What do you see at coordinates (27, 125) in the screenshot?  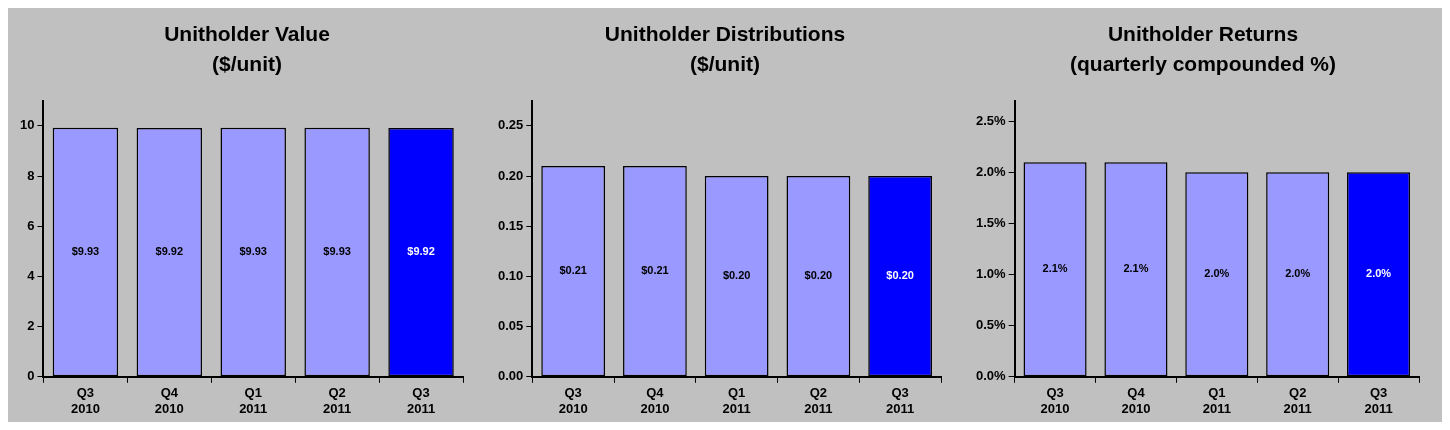 I see `y-tick-label: 10` at bounding box center [27, 125].